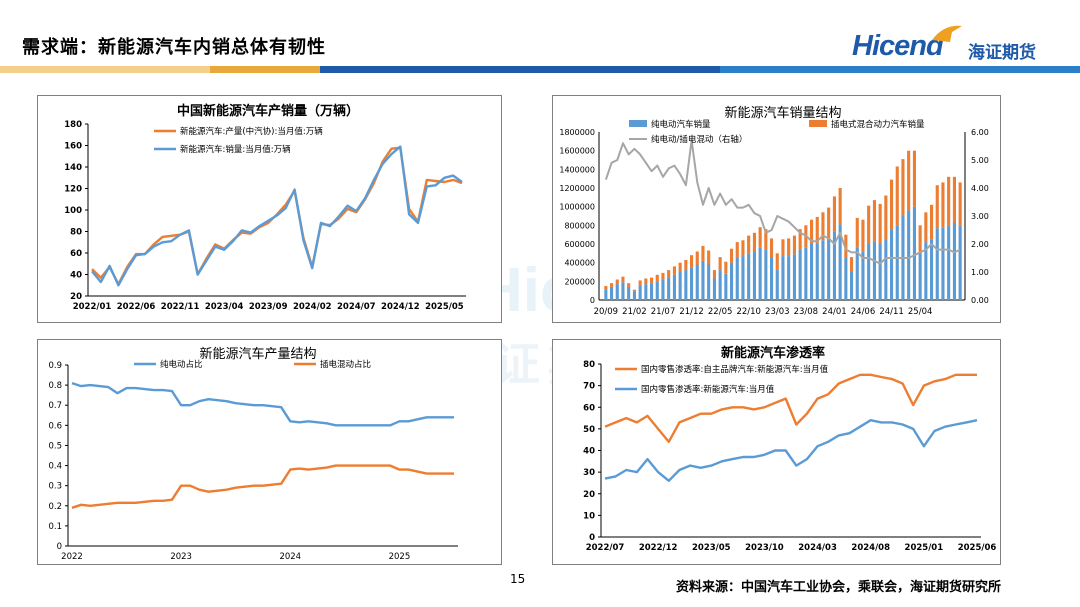 This screenshot has width=1080, height=607. Describe the element at coordinates (924, 548) in the screenshot. I see `x-tick-label: 2025/01` at that location.